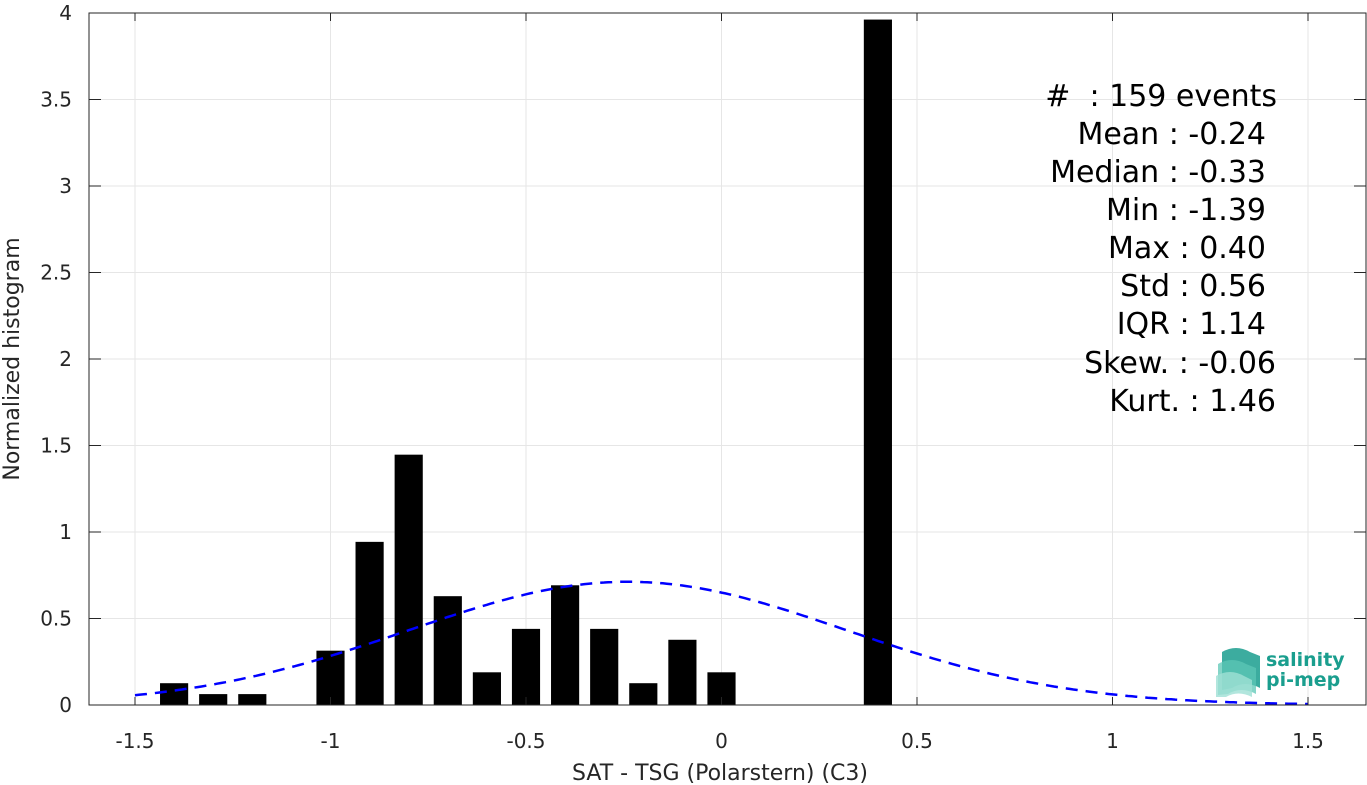 The image size is (1367, 785). I want to click on stats-skew: Skew. : -0.06, so click(1180, 363).